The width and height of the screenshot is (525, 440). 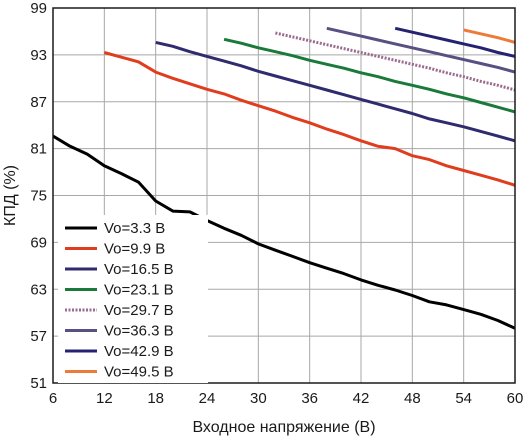 I want to click on legend-label: Vo=36.3 В, so click(x=139, y=331).